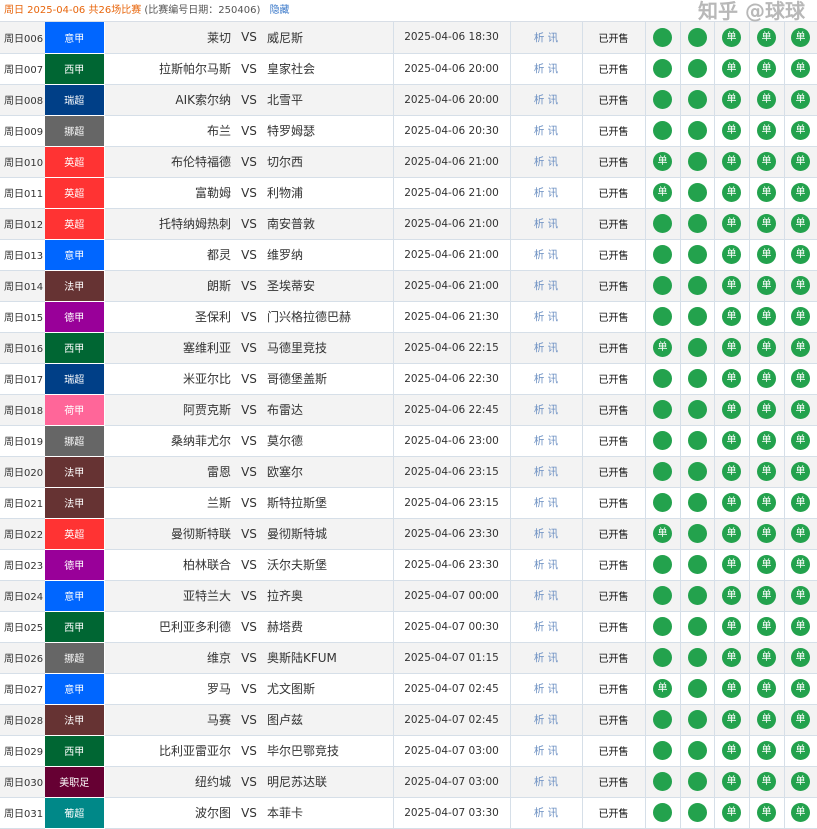  What do you see at coordinates (327, 410) in the screenshot?
I see `away-team: 布雷达` at bounding box center [327, 410].